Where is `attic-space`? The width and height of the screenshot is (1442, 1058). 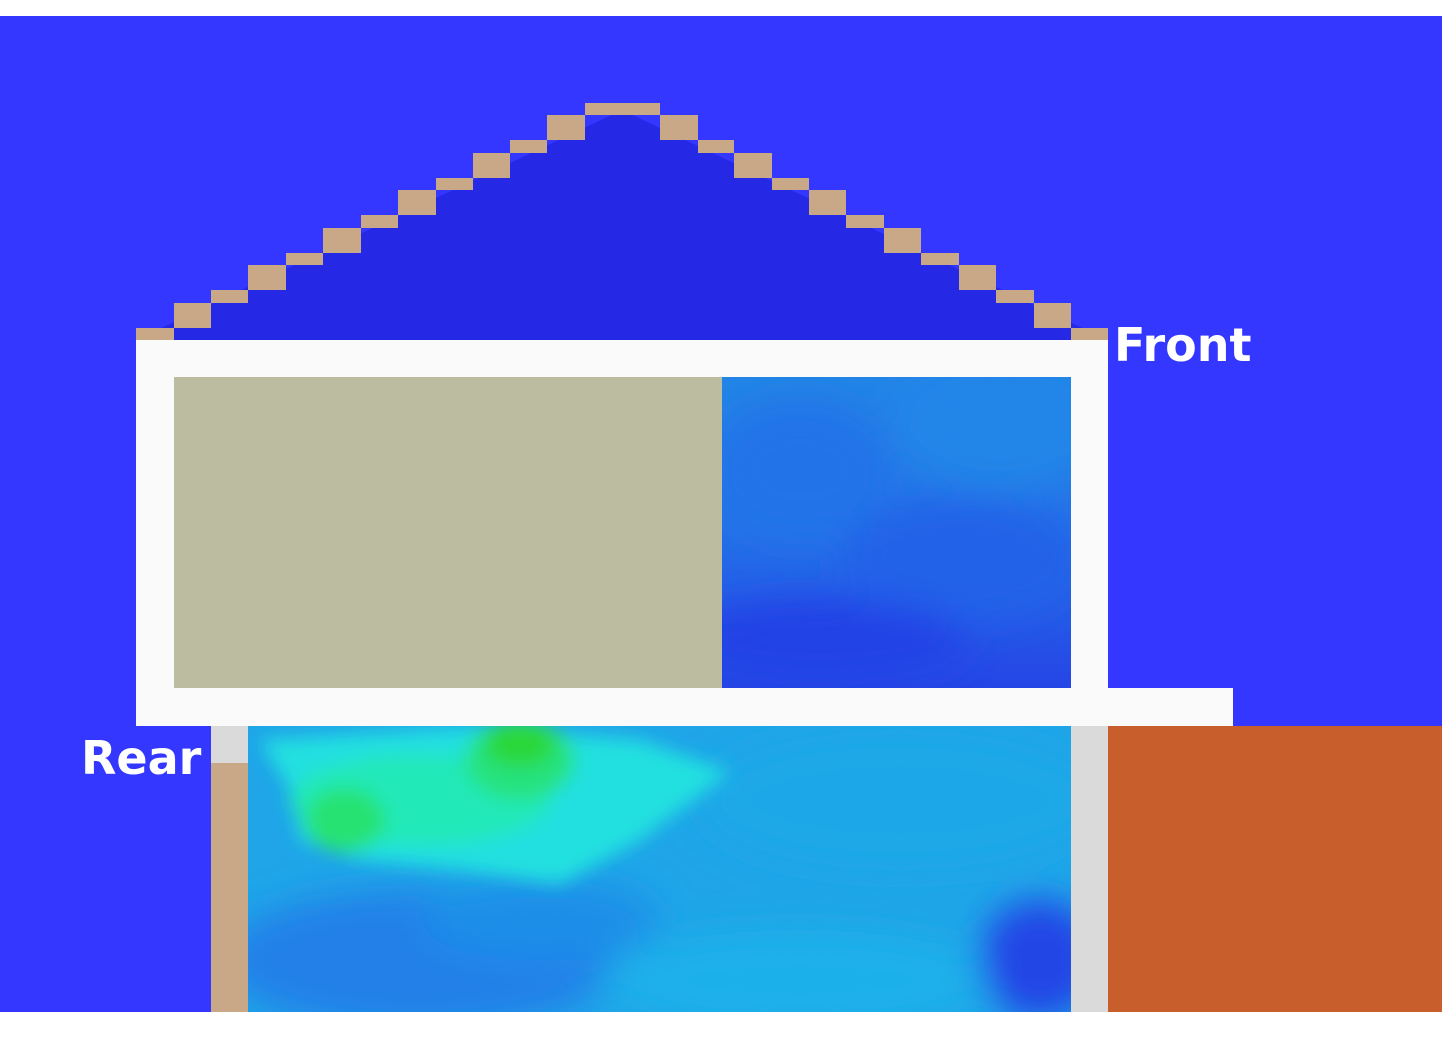 attic-space is located at coordinates (622, 225).